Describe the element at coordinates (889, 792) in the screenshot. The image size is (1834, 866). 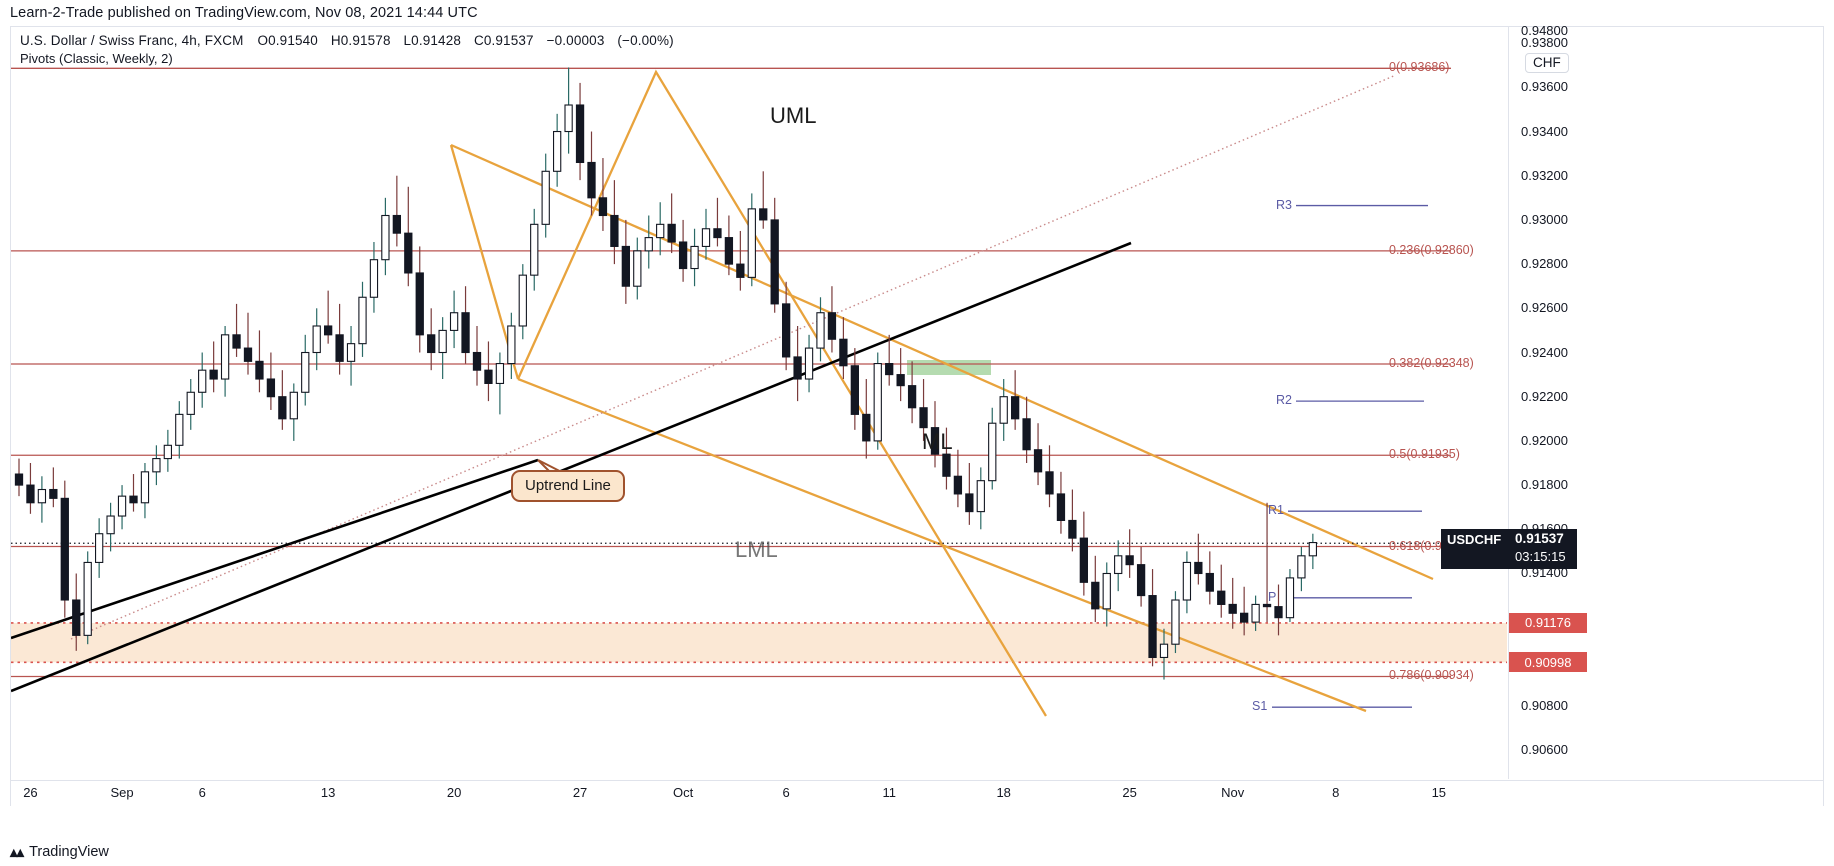
I see `time-axis-tick: 11` at that location.